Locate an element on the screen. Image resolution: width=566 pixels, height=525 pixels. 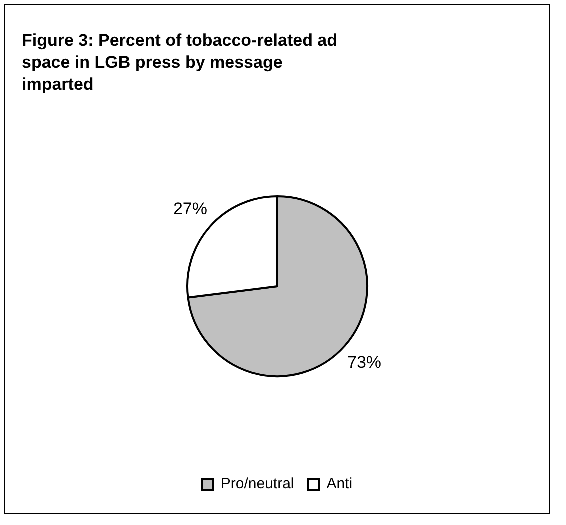
chart-title: Figure 3: Percent of tobacco-related ad space in LGB press by message imparted is located at coordinates (180, 63).